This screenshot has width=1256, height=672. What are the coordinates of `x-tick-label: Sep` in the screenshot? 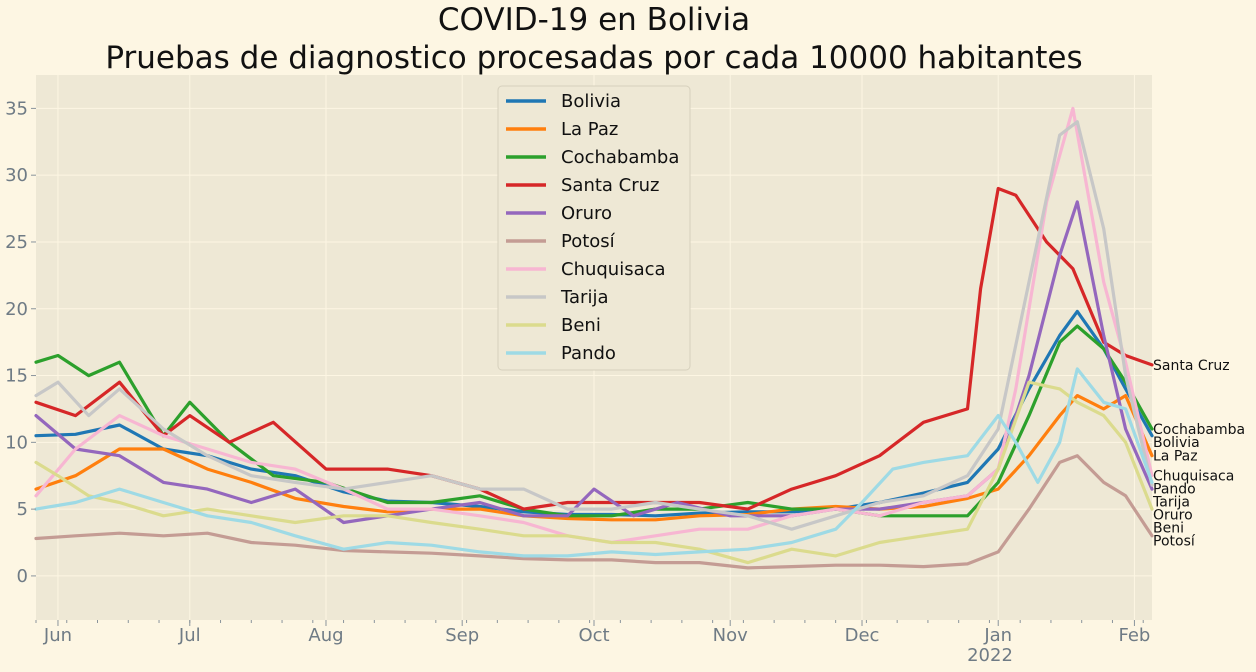 It's located at (462, 635).